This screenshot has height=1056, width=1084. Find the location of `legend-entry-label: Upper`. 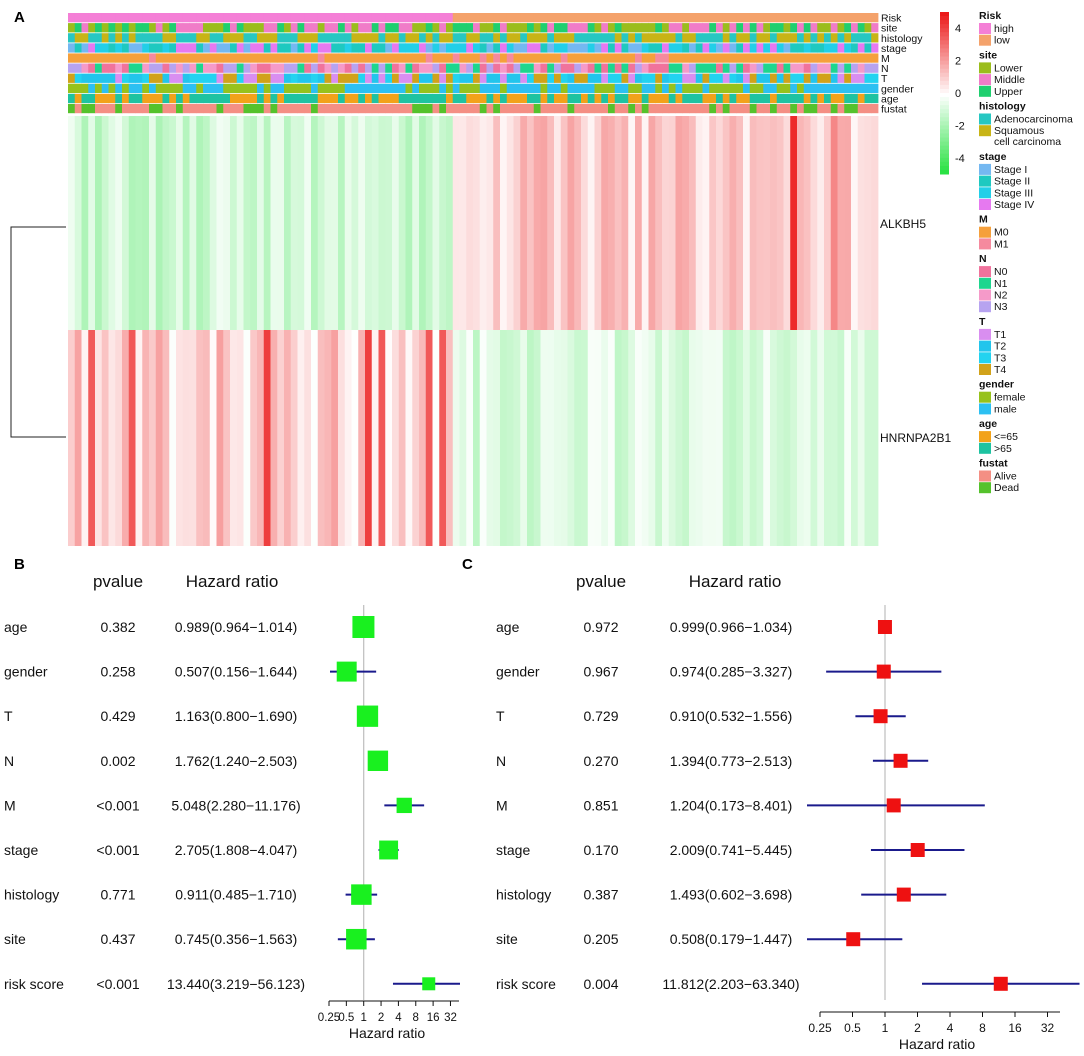

legend-entry-label: Upper is located at coordinates (1008, 92).